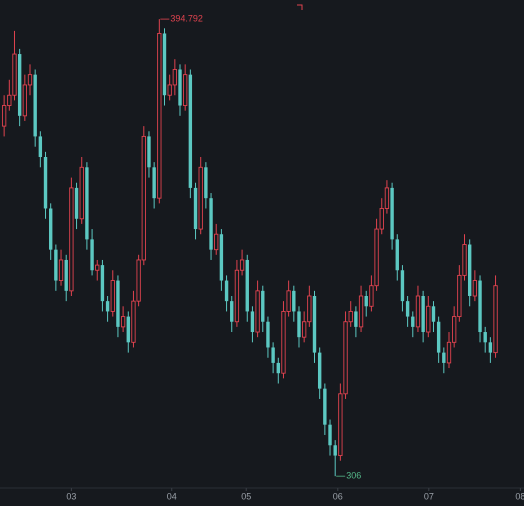  What do you see at coordinates (172, 496) in the screenshot?
I see `x-tick-label: 04` at bounding box center [172, 496].